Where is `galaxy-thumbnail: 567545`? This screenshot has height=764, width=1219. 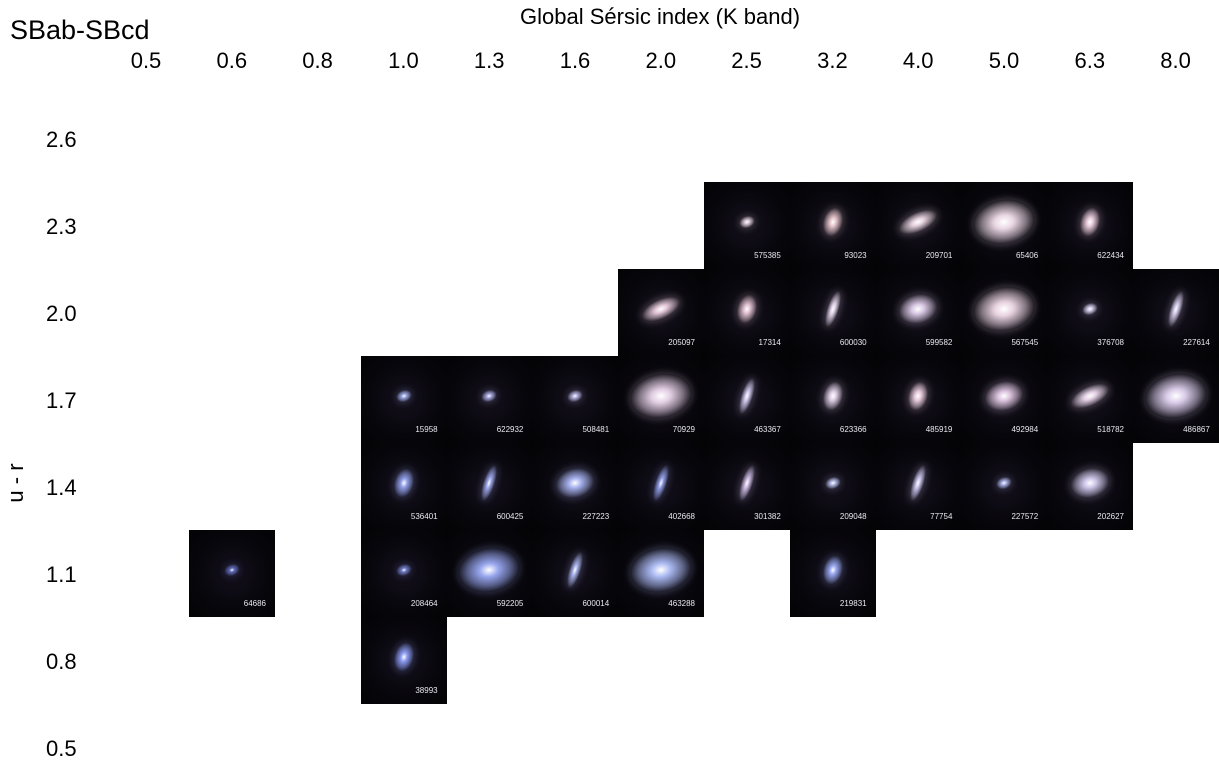
galaxy-thumbnail: 567545 is located at coordinates (1004, 312).